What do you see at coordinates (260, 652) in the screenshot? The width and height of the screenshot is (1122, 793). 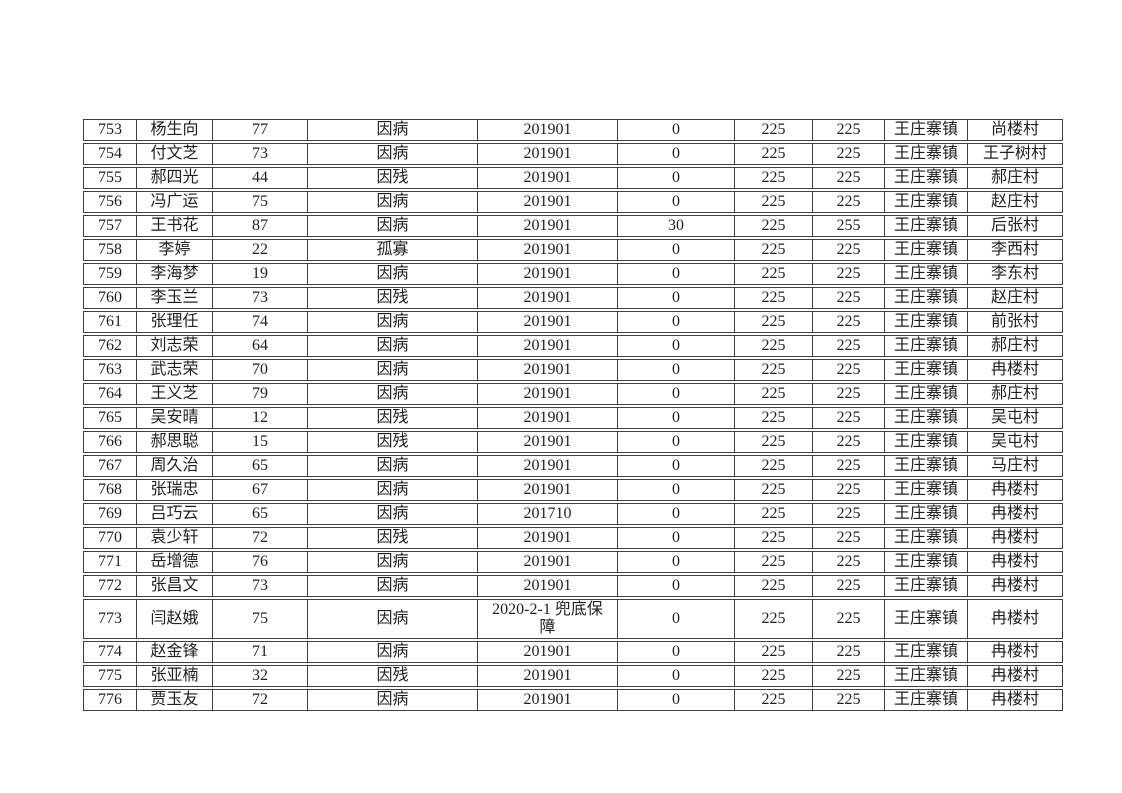 I see `cell-age: 71` at bounding box center [260, 652].